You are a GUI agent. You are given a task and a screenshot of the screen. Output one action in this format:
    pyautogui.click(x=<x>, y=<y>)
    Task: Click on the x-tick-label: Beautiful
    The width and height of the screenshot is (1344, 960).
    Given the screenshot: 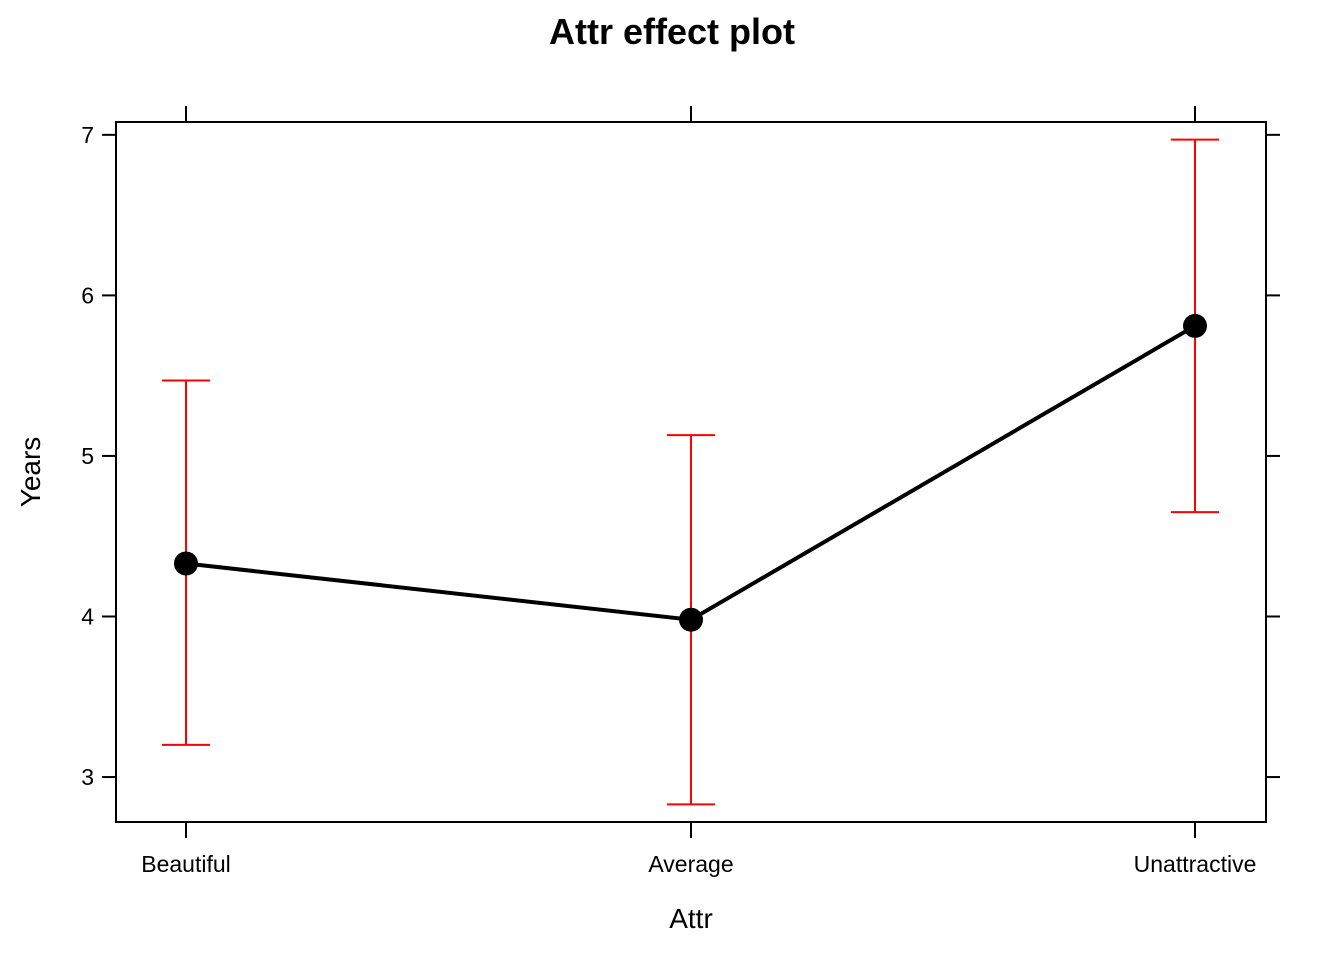 What is the action you would take?
    pyautogui.click(x=186, y=864)
    